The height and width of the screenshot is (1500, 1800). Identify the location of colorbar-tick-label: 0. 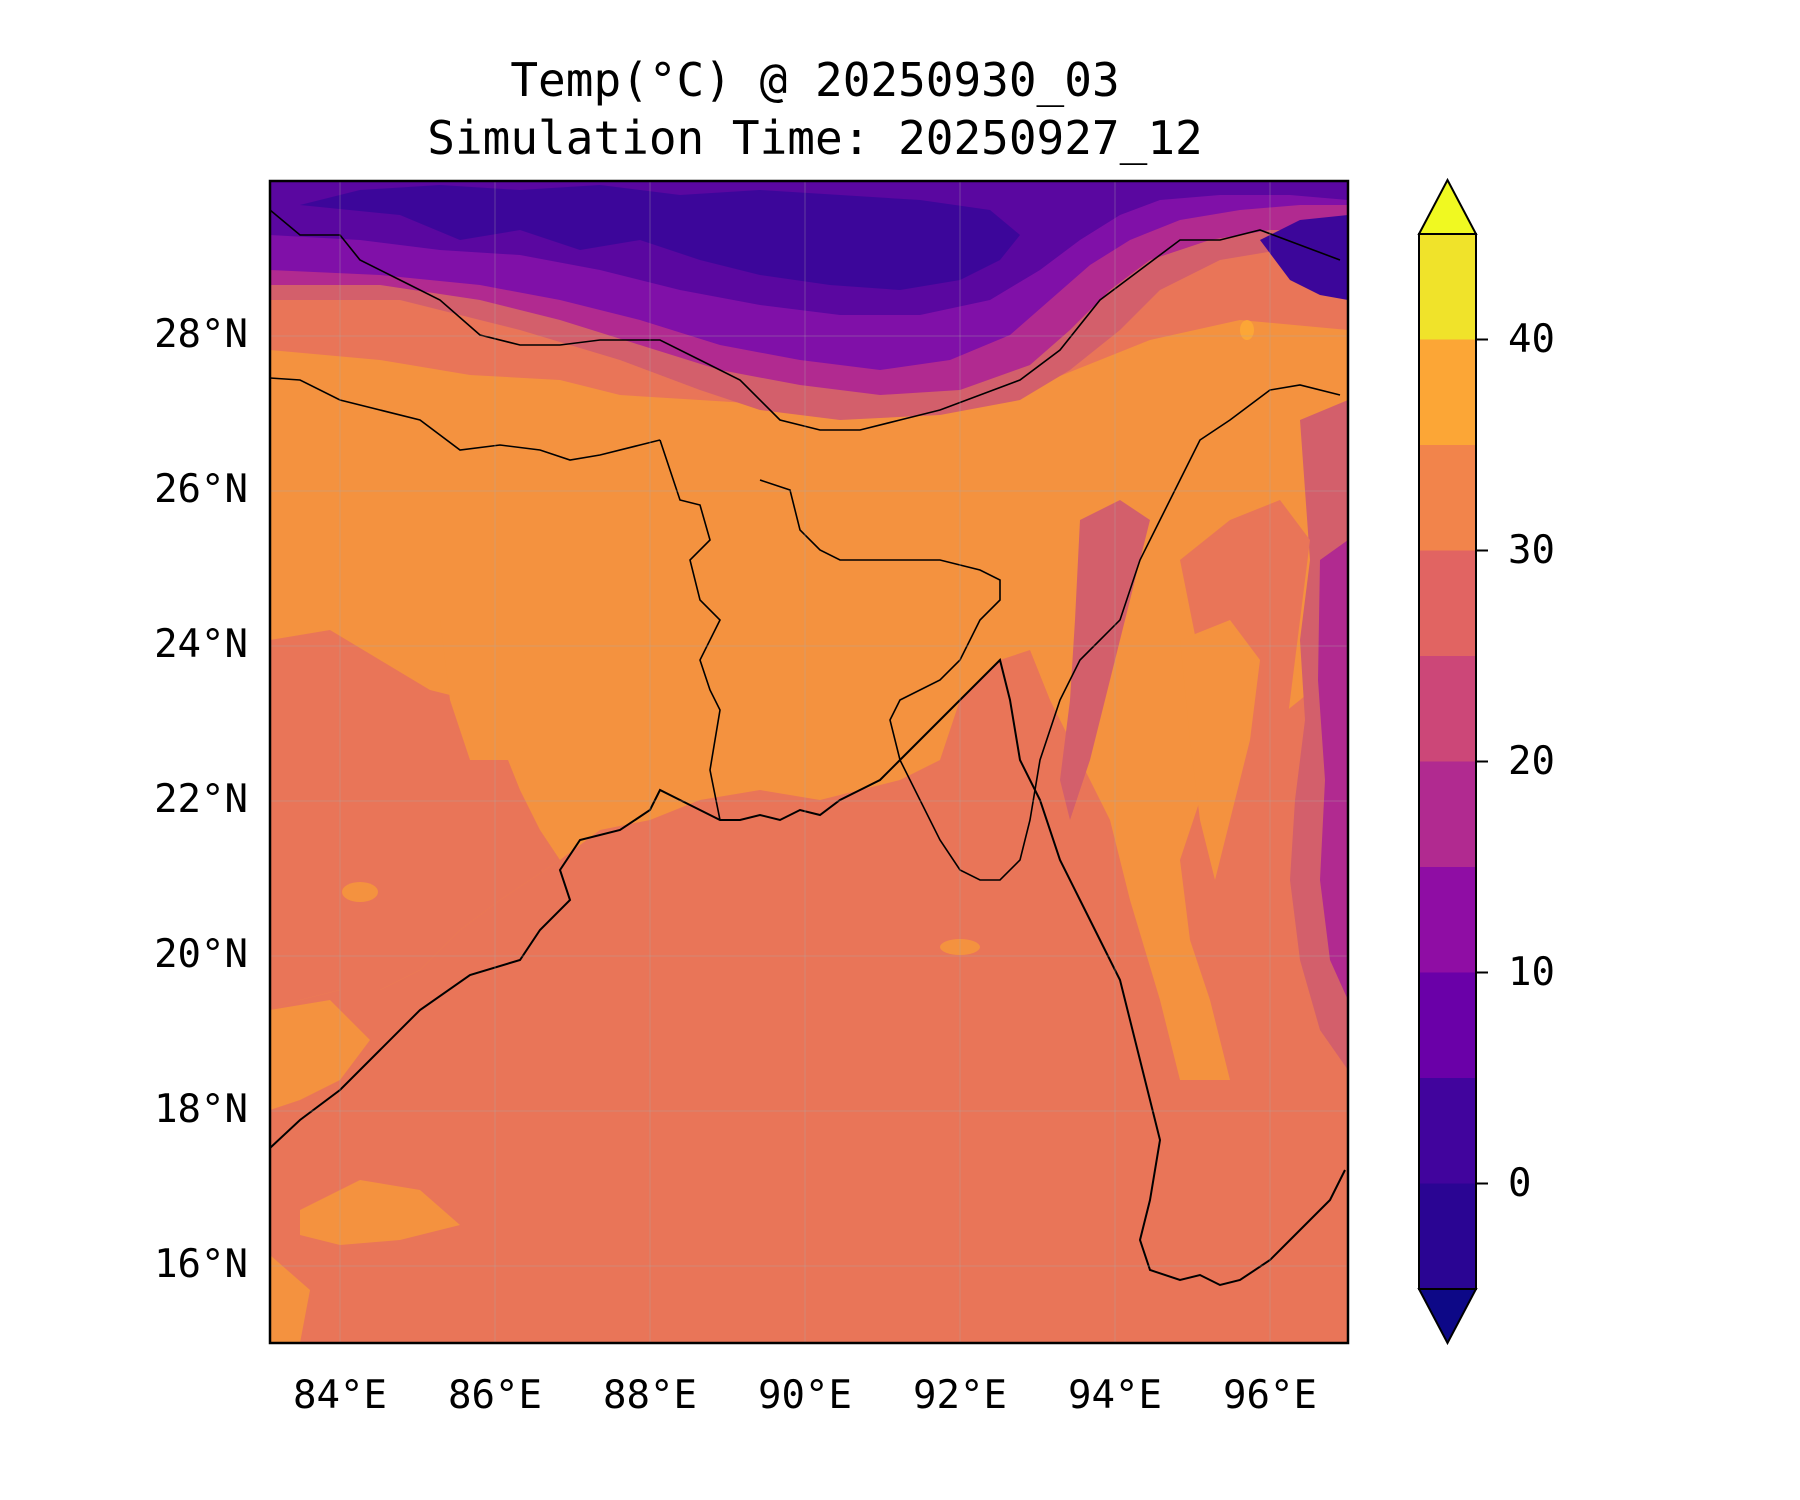
(1520, 1183).